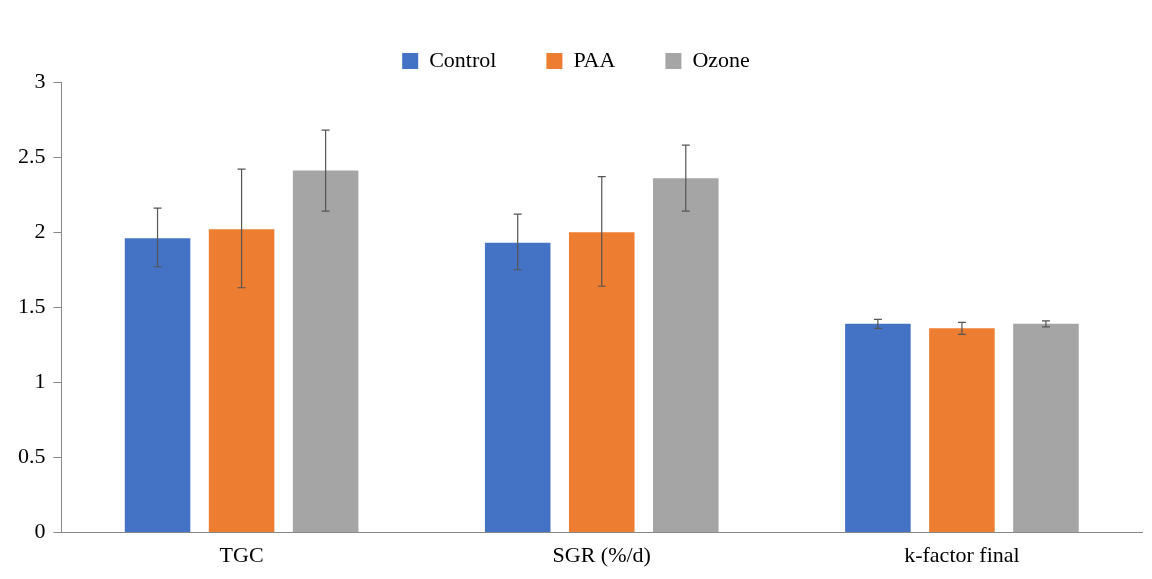 This screenshot has width=1152, height=579. Describe the element at coordinates (32, 456) in the screenshot. I see `y-tick-label: 0.5` at that location.